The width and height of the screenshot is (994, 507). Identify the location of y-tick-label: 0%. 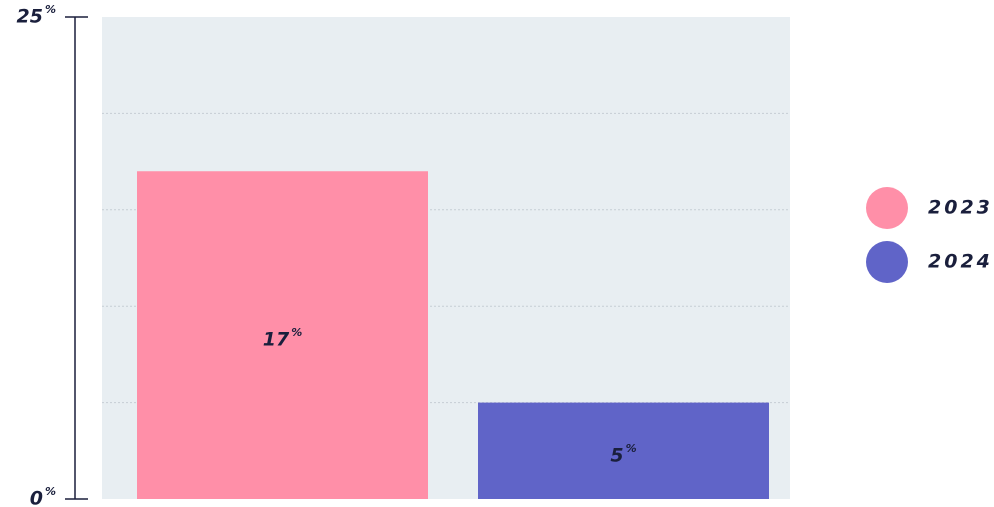
(43, 496).